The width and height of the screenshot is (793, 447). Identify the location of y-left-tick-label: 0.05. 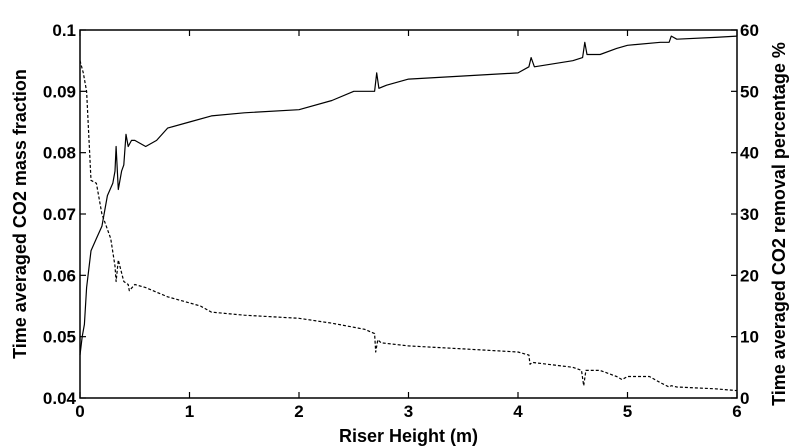
(59, 337).